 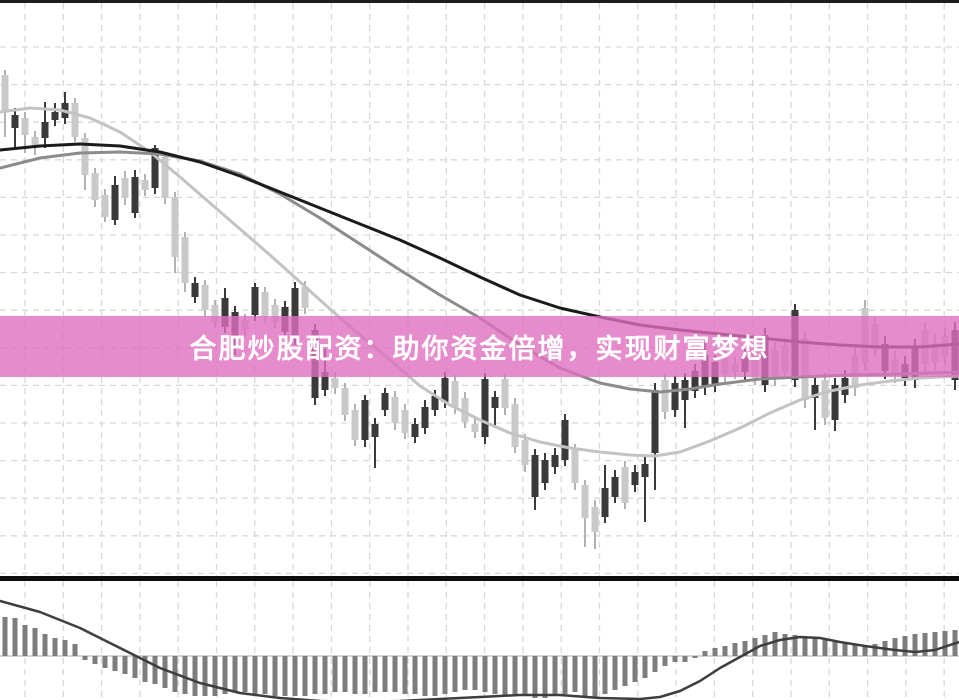 What do you see at coordinates (479, 578) in the screenshot?
I see `panel-divider-line` at bounding box center [479, 578].